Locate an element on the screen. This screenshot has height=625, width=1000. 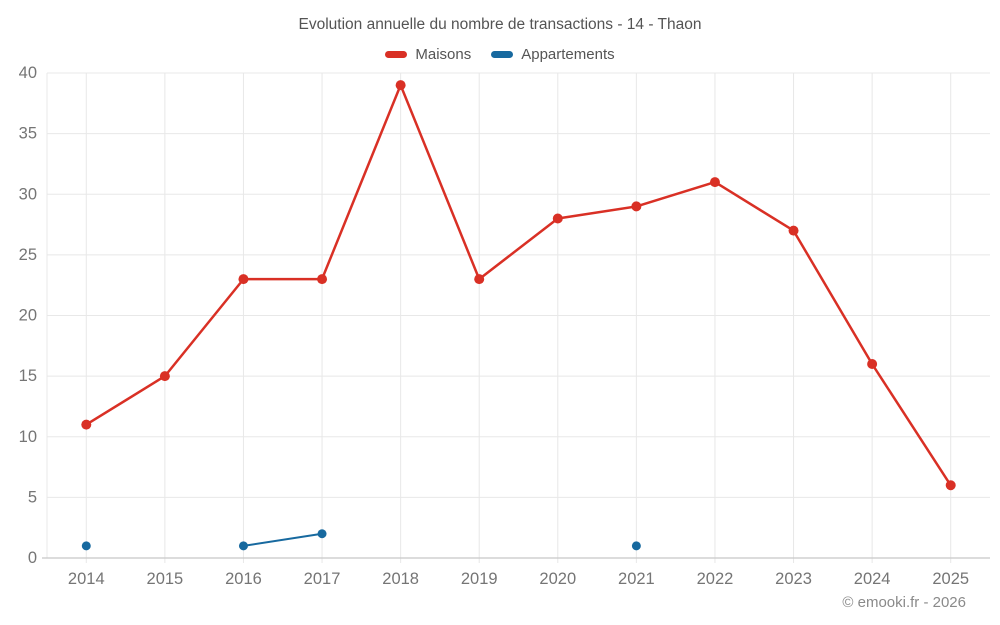
data-point-maisons-2015 is located at coordinates (164, 376).